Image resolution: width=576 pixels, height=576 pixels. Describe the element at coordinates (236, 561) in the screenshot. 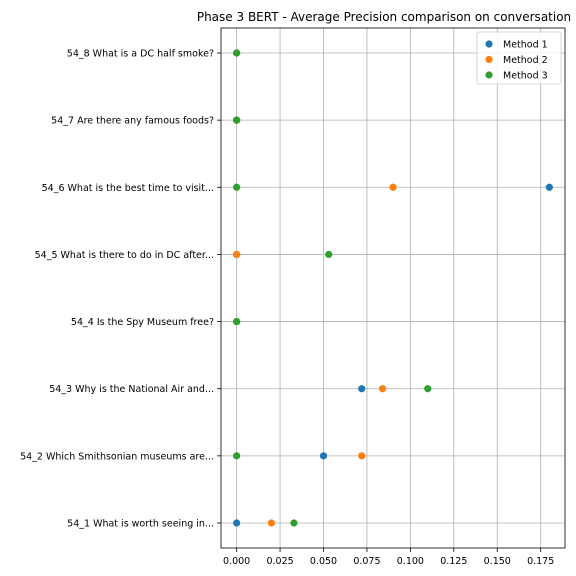

I see `x-tick-label: 0.000` at that location.